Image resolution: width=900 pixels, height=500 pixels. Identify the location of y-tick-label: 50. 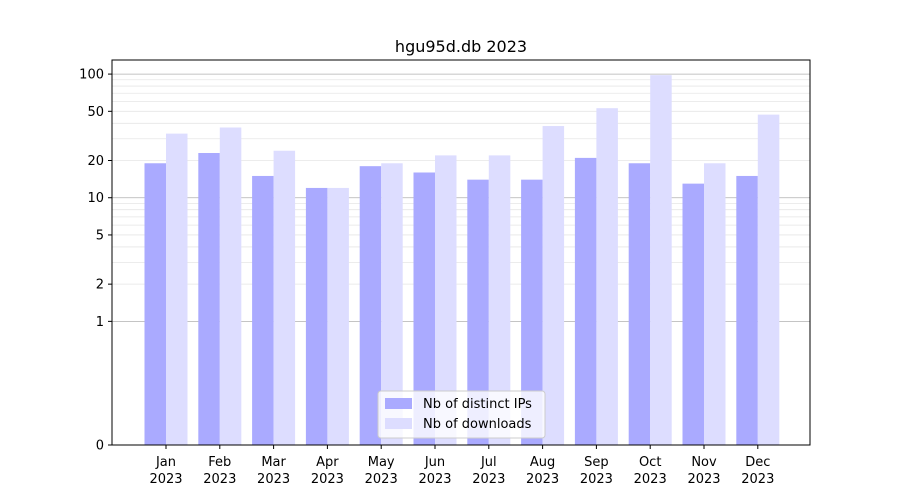
(95, 112).